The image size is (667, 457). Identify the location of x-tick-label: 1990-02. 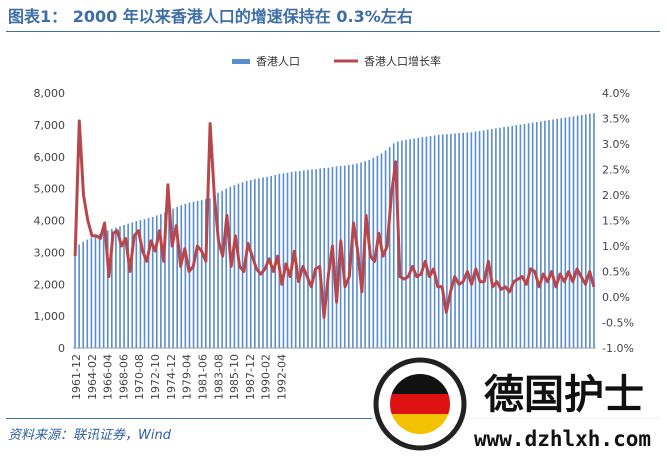
(266, 377).